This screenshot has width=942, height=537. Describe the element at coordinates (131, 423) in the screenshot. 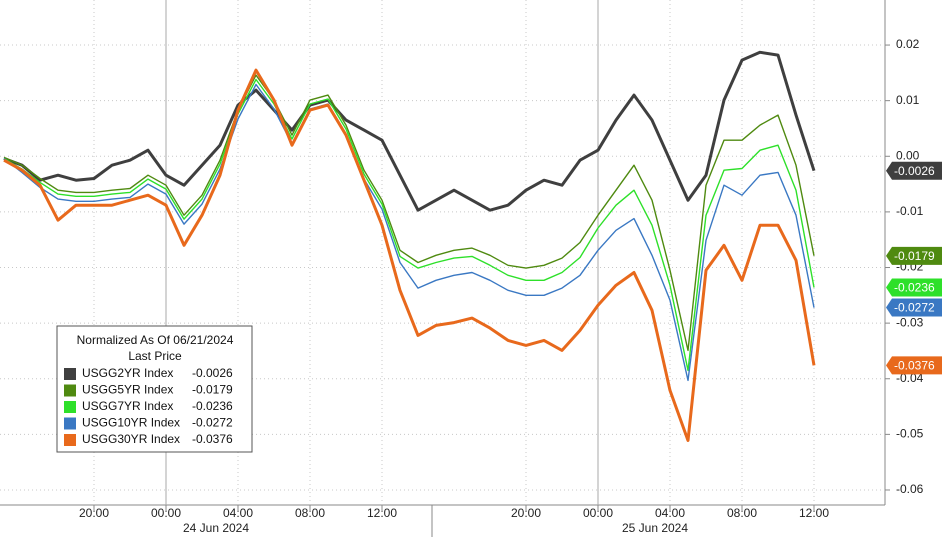

I see `legend-label: USGG10YR Index` at that location.